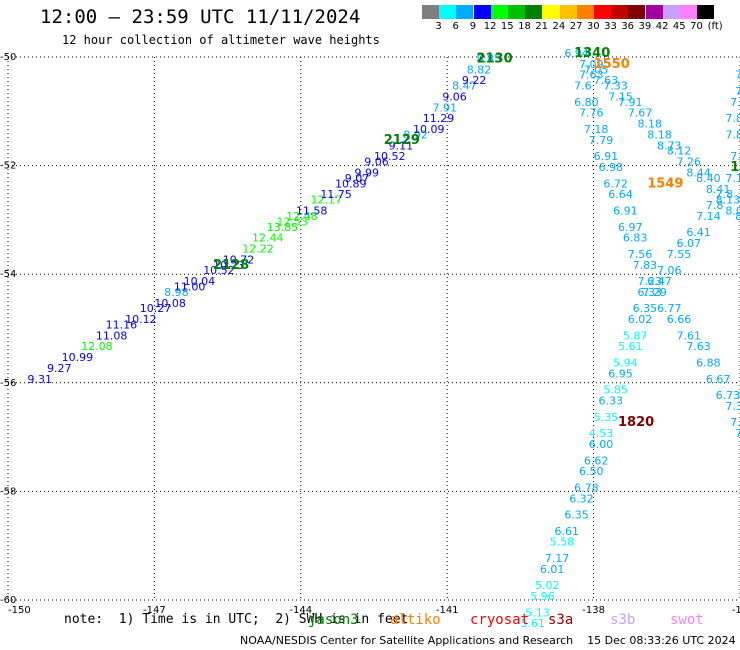 The image size is (740, 650). I want to click on mission-label: cryosat, so click(500, 620).